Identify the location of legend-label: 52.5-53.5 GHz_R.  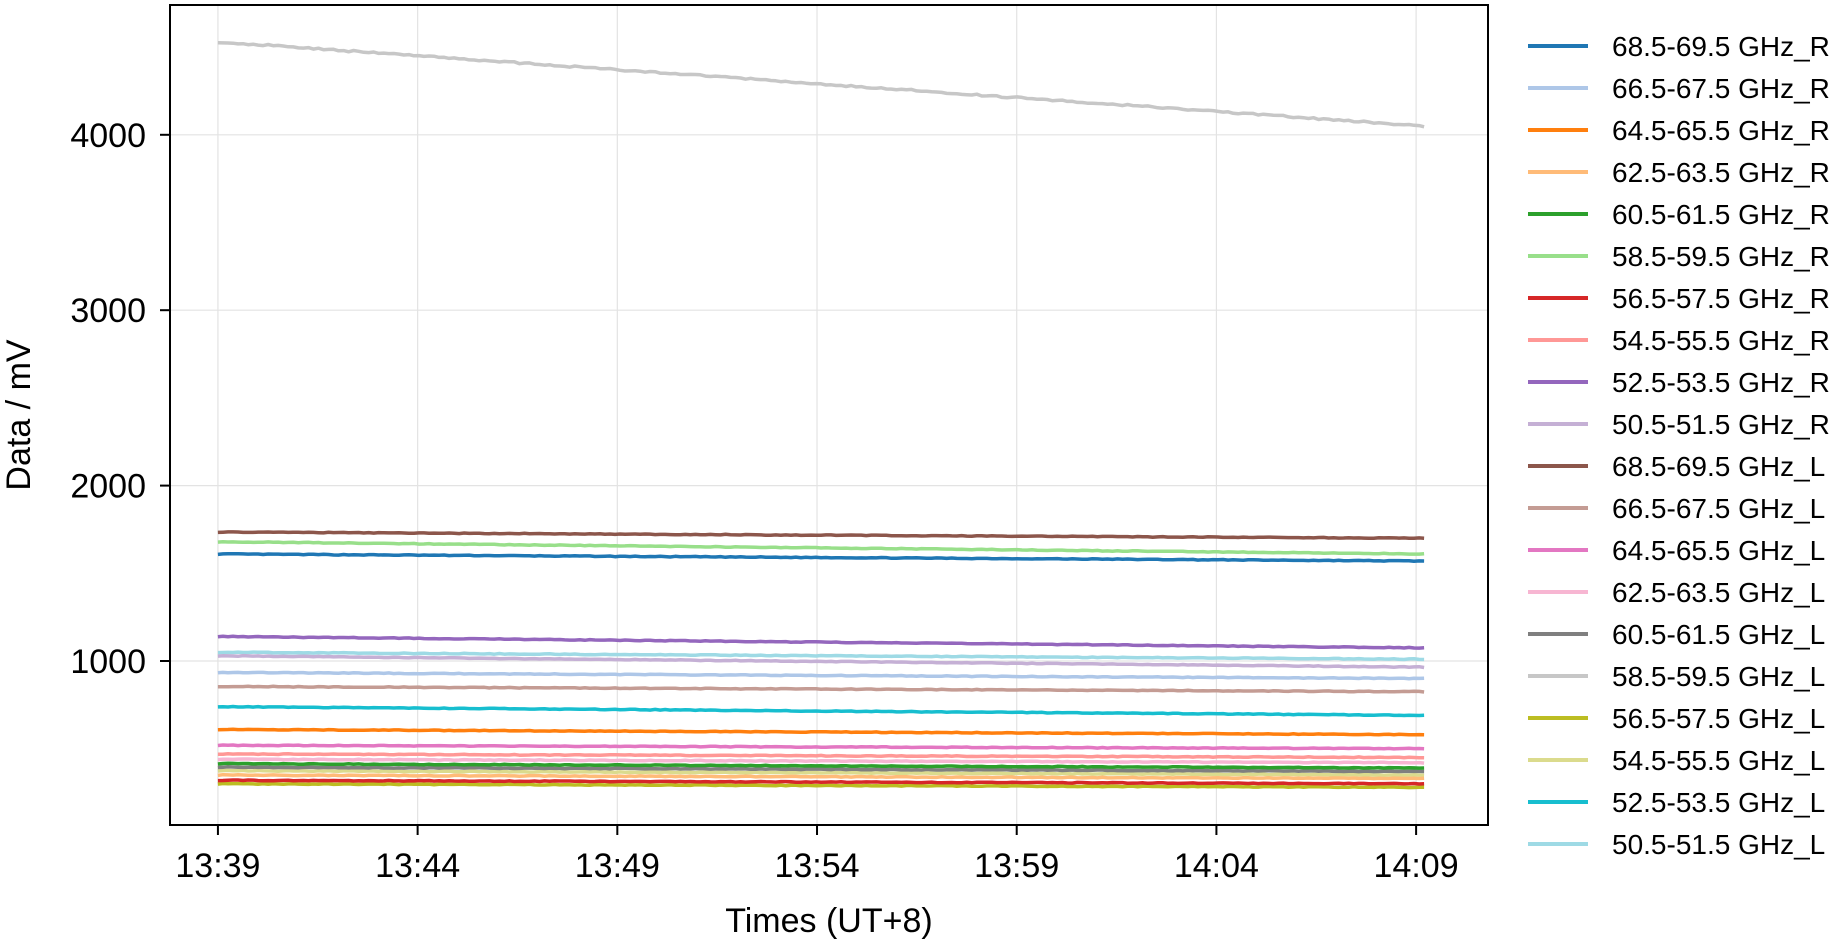
(1721, 382).